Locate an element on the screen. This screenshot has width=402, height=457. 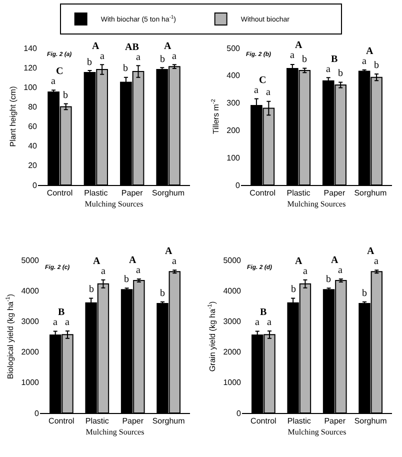
y-axis-title: Plant height (cm) is located at coordinates (13, 116).